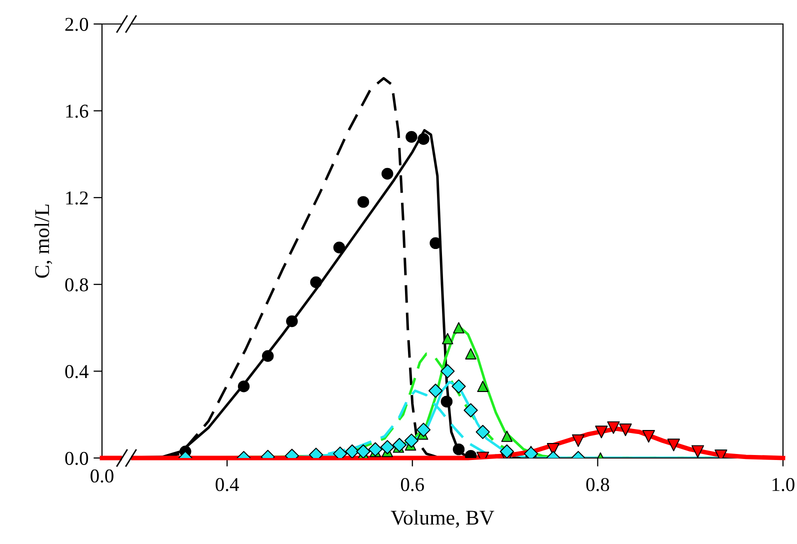 Image resolution: width=797 pixels, height=544 pixels. What do you see at coordinates (76, 285) in the screenshot?
I see `y-tick-label: 0.8` at bounding box center [76, 285].